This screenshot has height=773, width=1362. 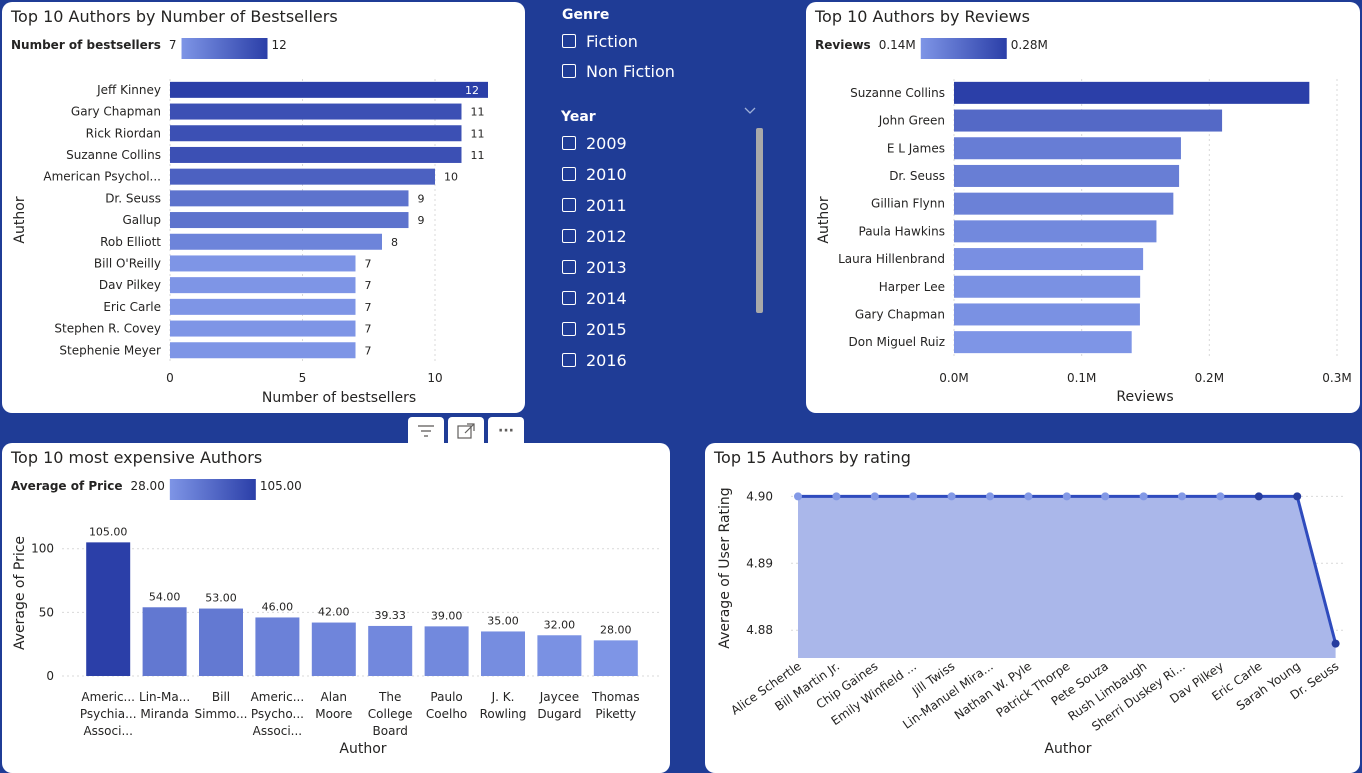 What do you see at coordinates (594, 143) in the screenshot?
I see `year-option-2009: 2009` at bounding box center [594, 143].